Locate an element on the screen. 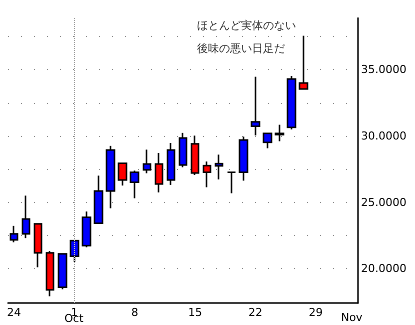  x-tick-label: 15 is located at coordinates (195, 312).